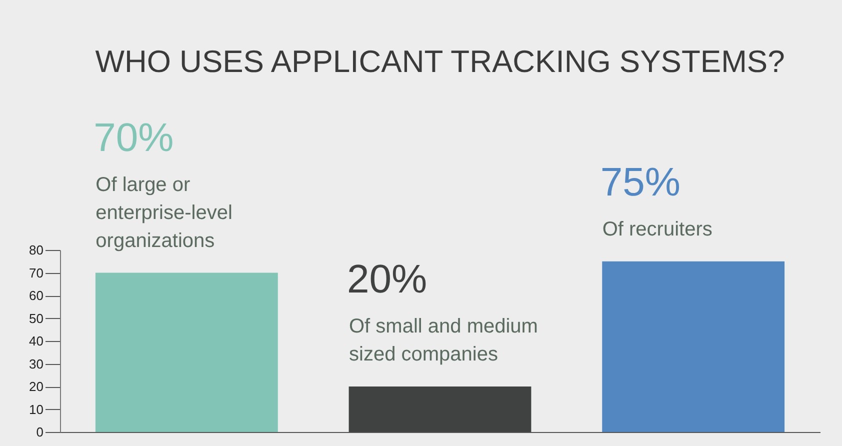 The image size is (842, 446). I want to click on y-tick-label: 50, so click(36, 318).